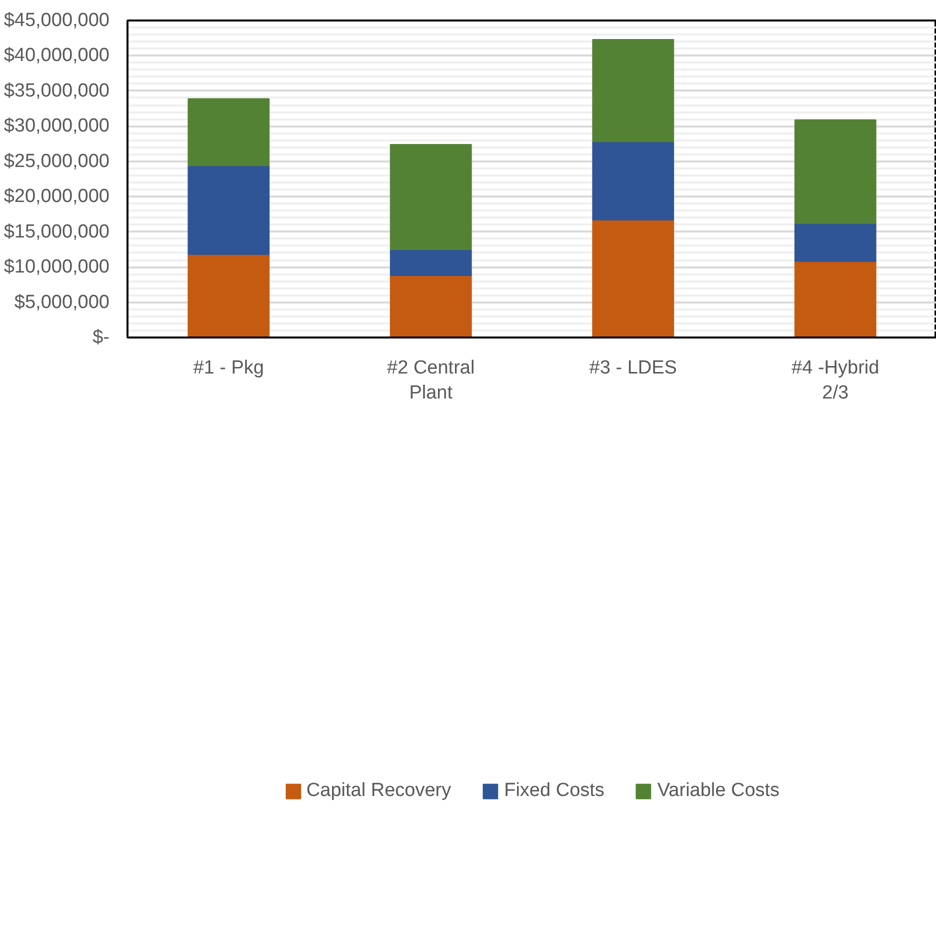 The height and width of the screenshot is (926, 936). I want to click on y-tick-label: $15,000,000, so click(57, 231).